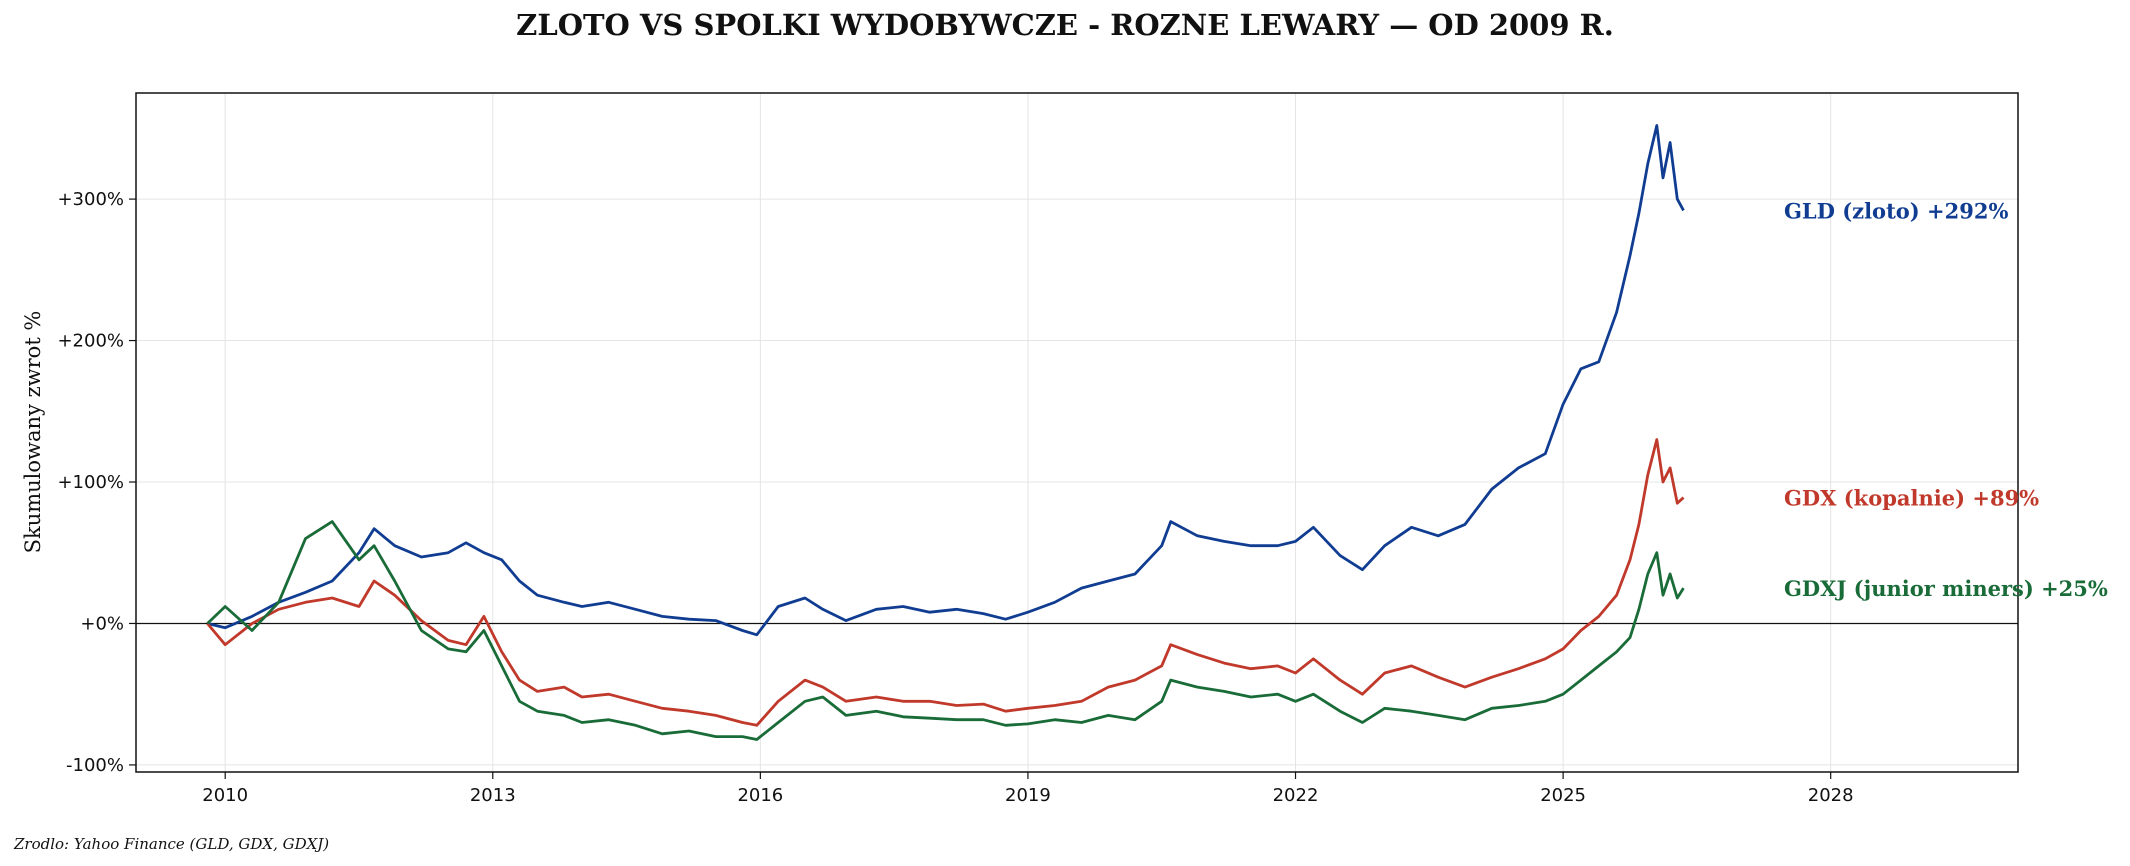 This screenshot has width=2130, height=866. I want to click on x-tick-label: 2013, so click(493, 795).